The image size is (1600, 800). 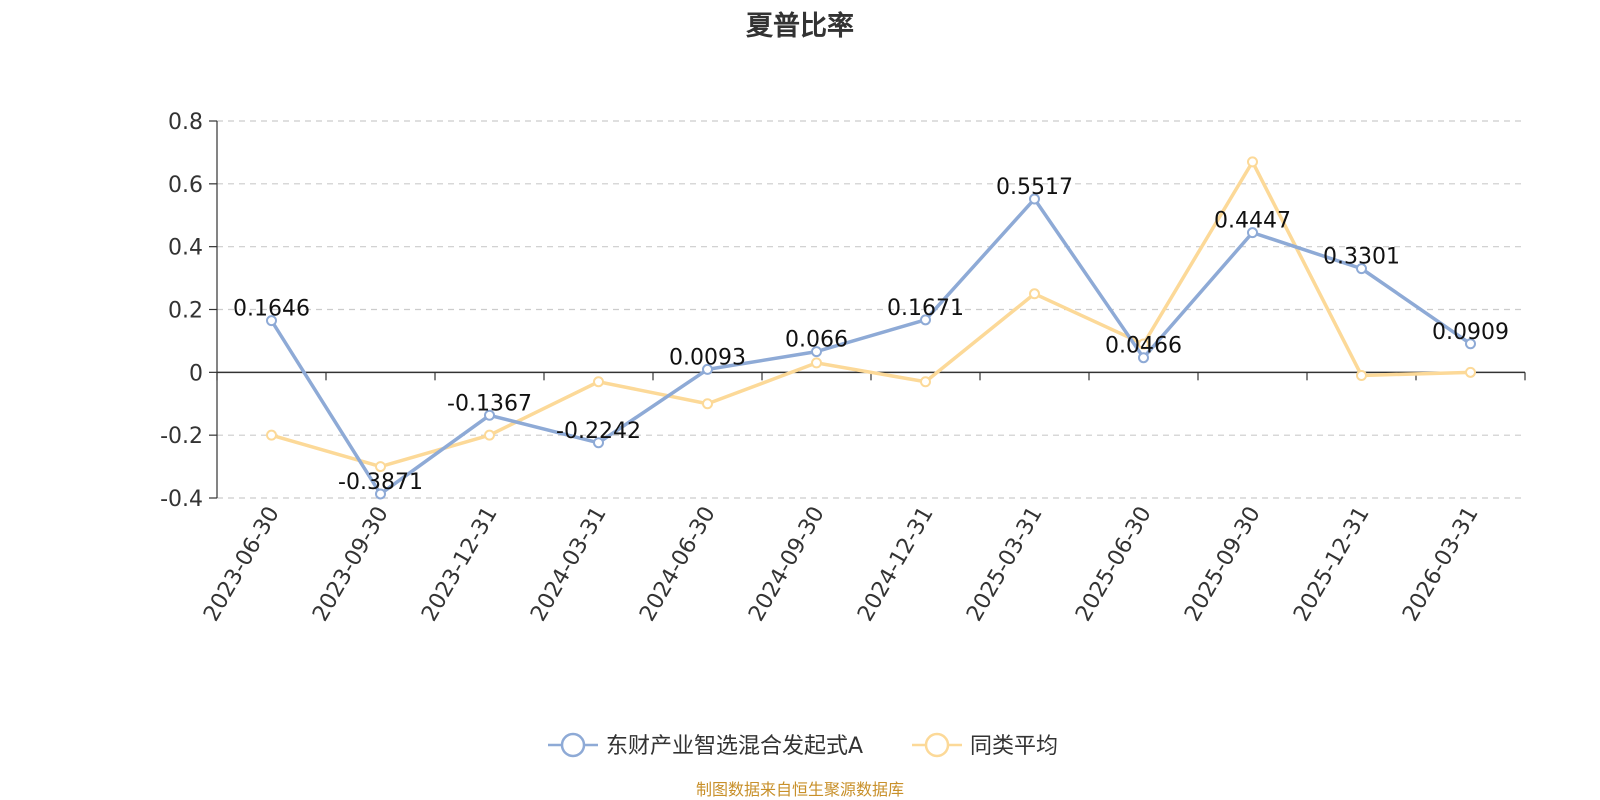 What do you see at coordinates (242, 564) in the screenshot?
I see `x-tick-label: 2023-06-30` at bounding box center [242, 564].